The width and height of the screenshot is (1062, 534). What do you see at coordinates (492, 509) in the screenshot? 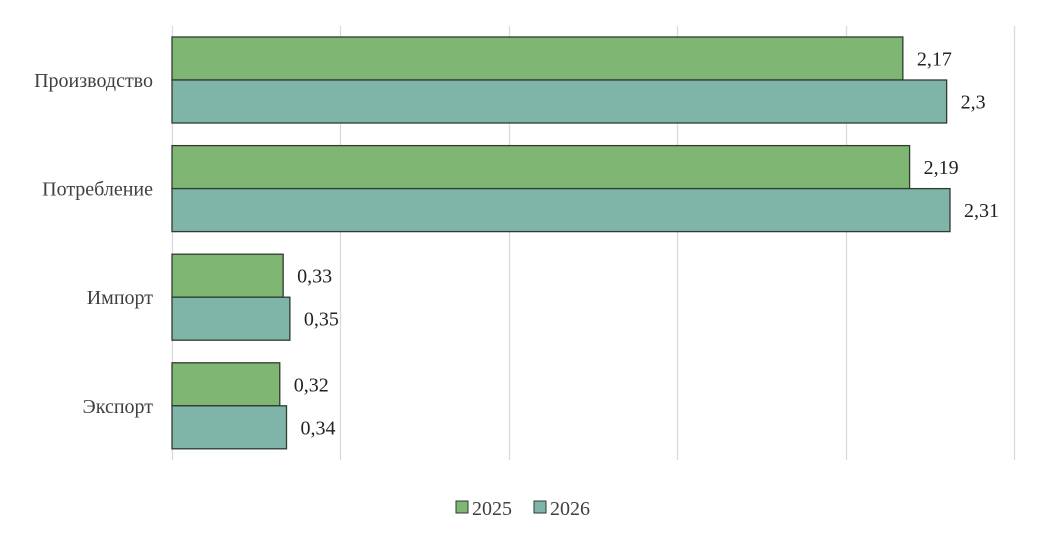
I see `legend-label: 2025` at bounding box center [492, 509].